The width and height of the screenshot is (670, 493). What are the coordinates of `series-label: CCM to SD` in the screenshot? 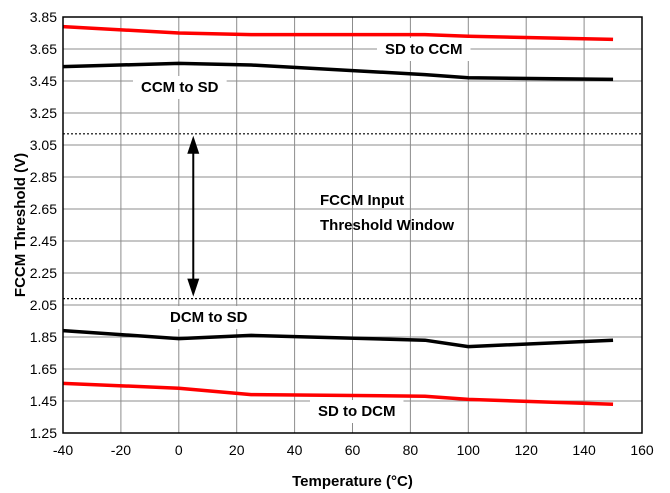 It's located at (180, 87).